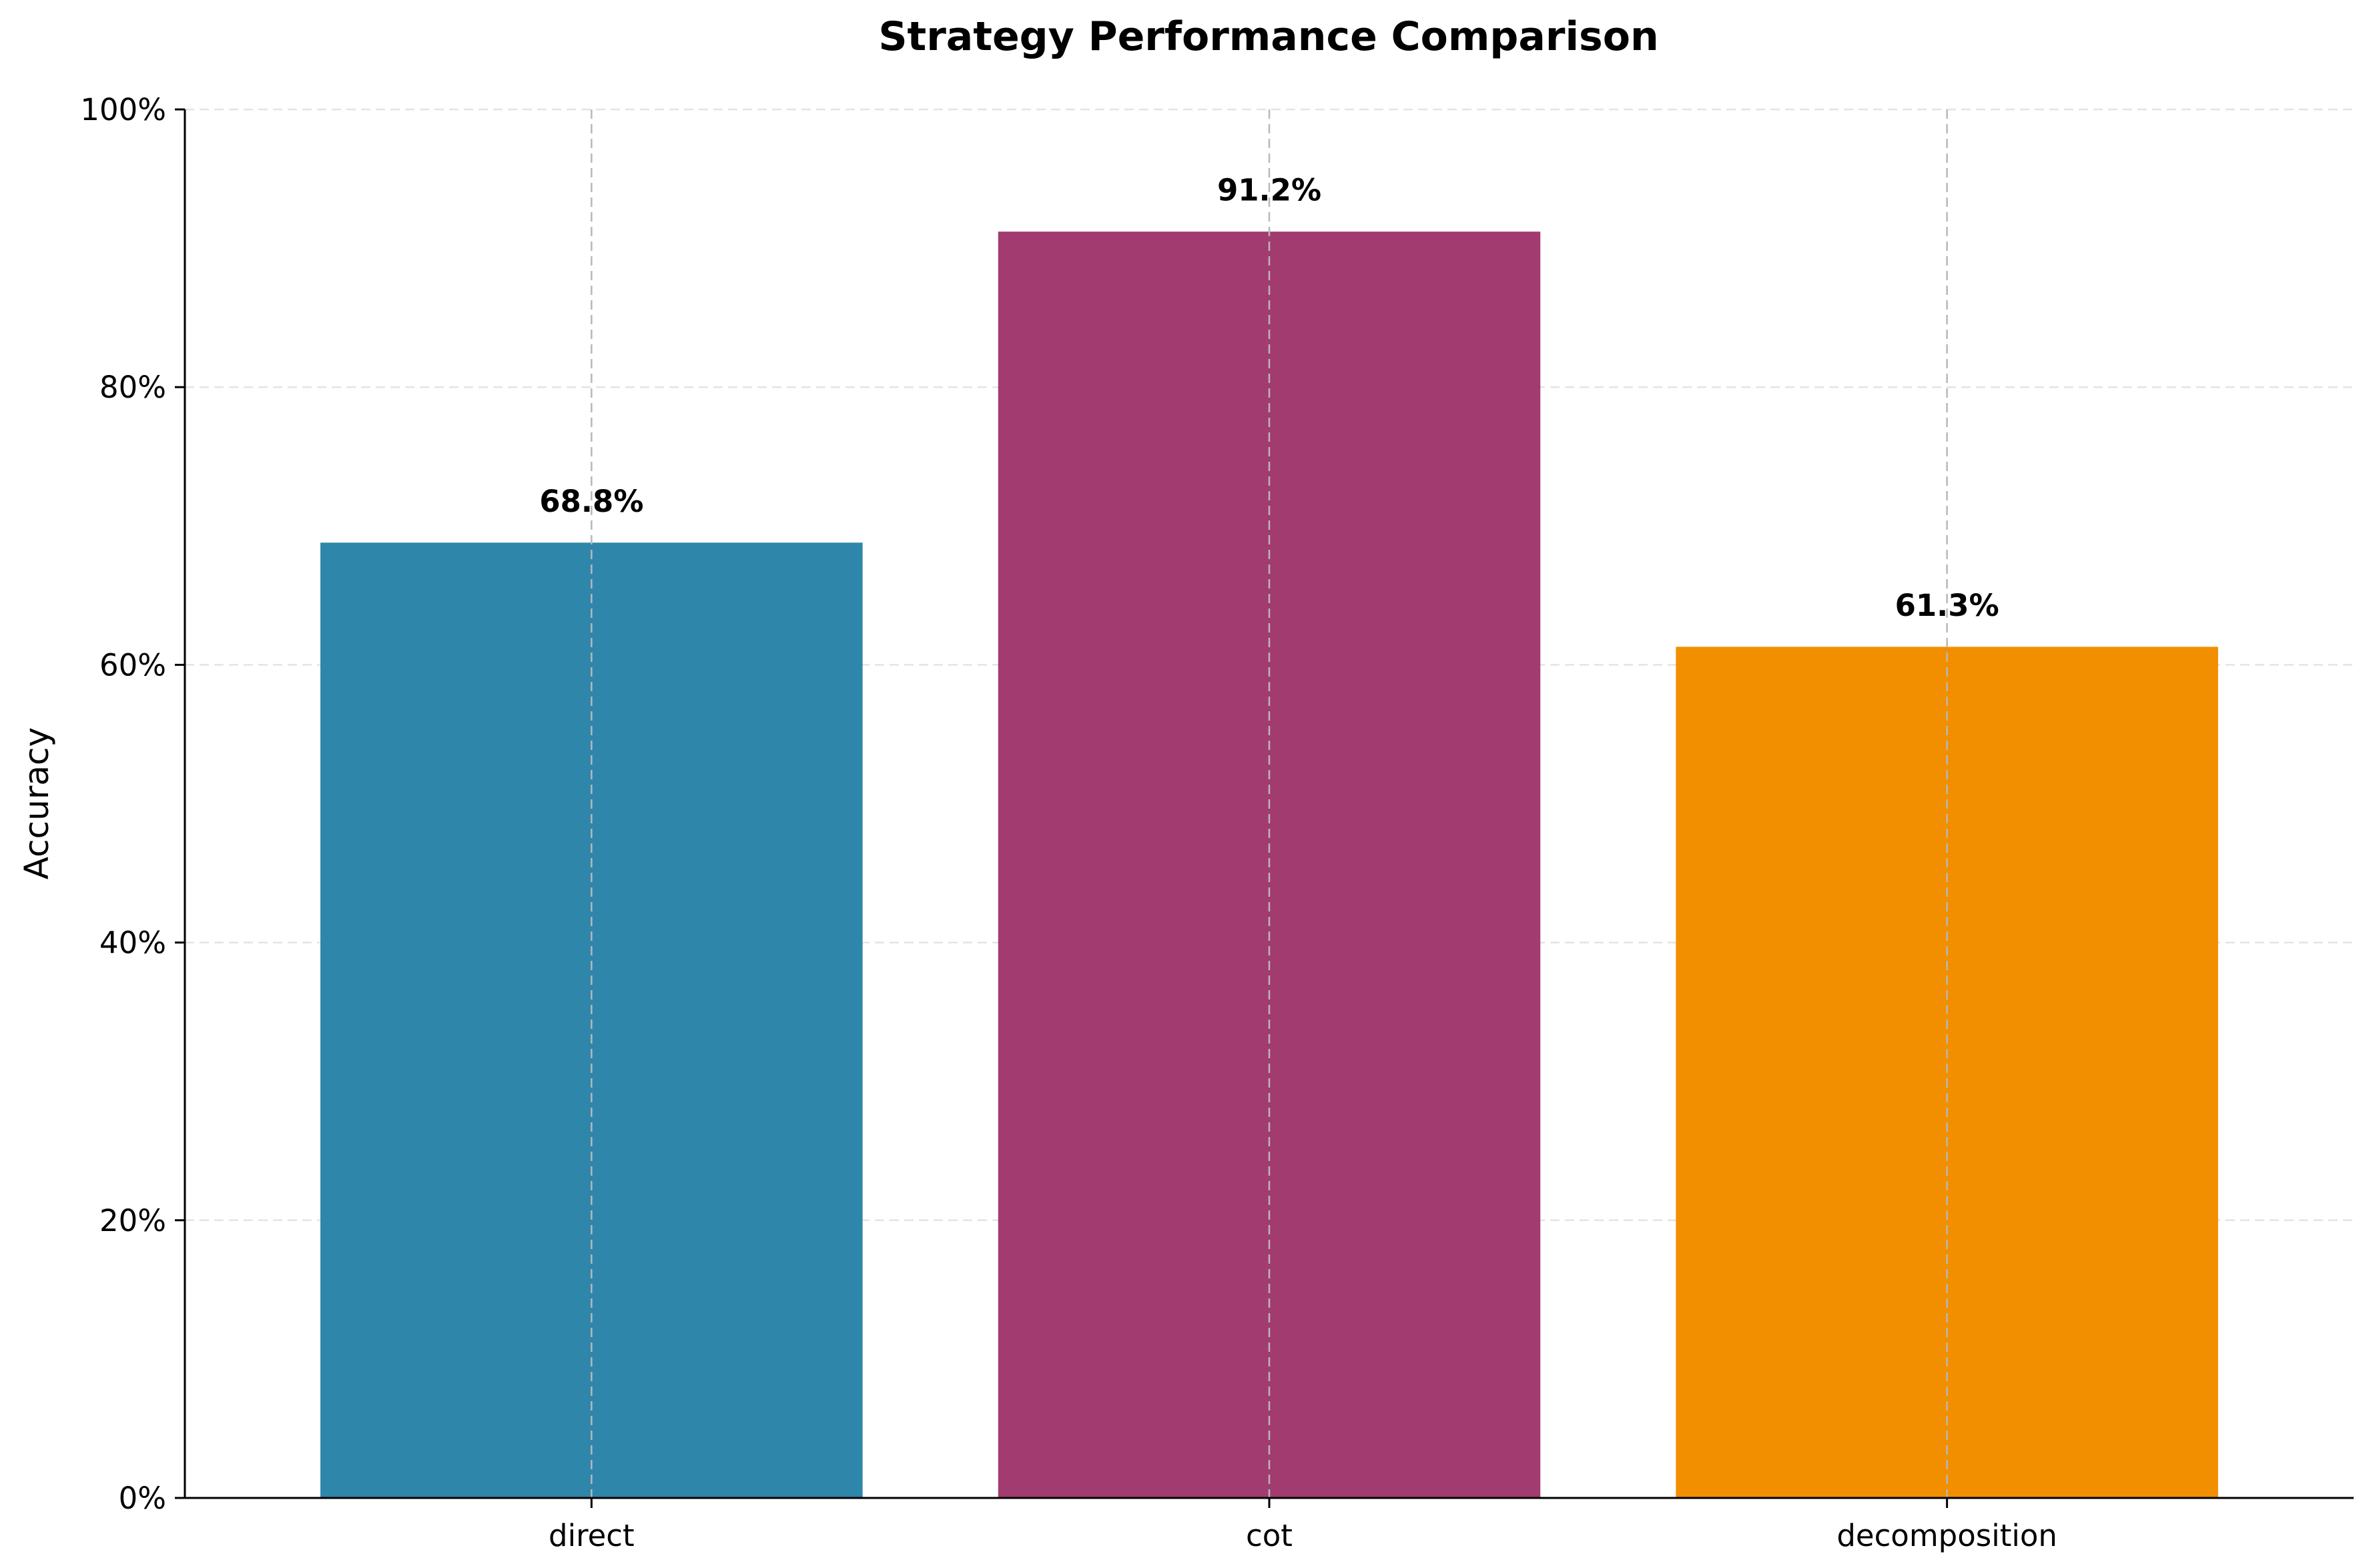 Image resolution: width=2371 pixels, height=1568 pixels. I want to click on y-tick-label: 0%, so click(142, 1498).